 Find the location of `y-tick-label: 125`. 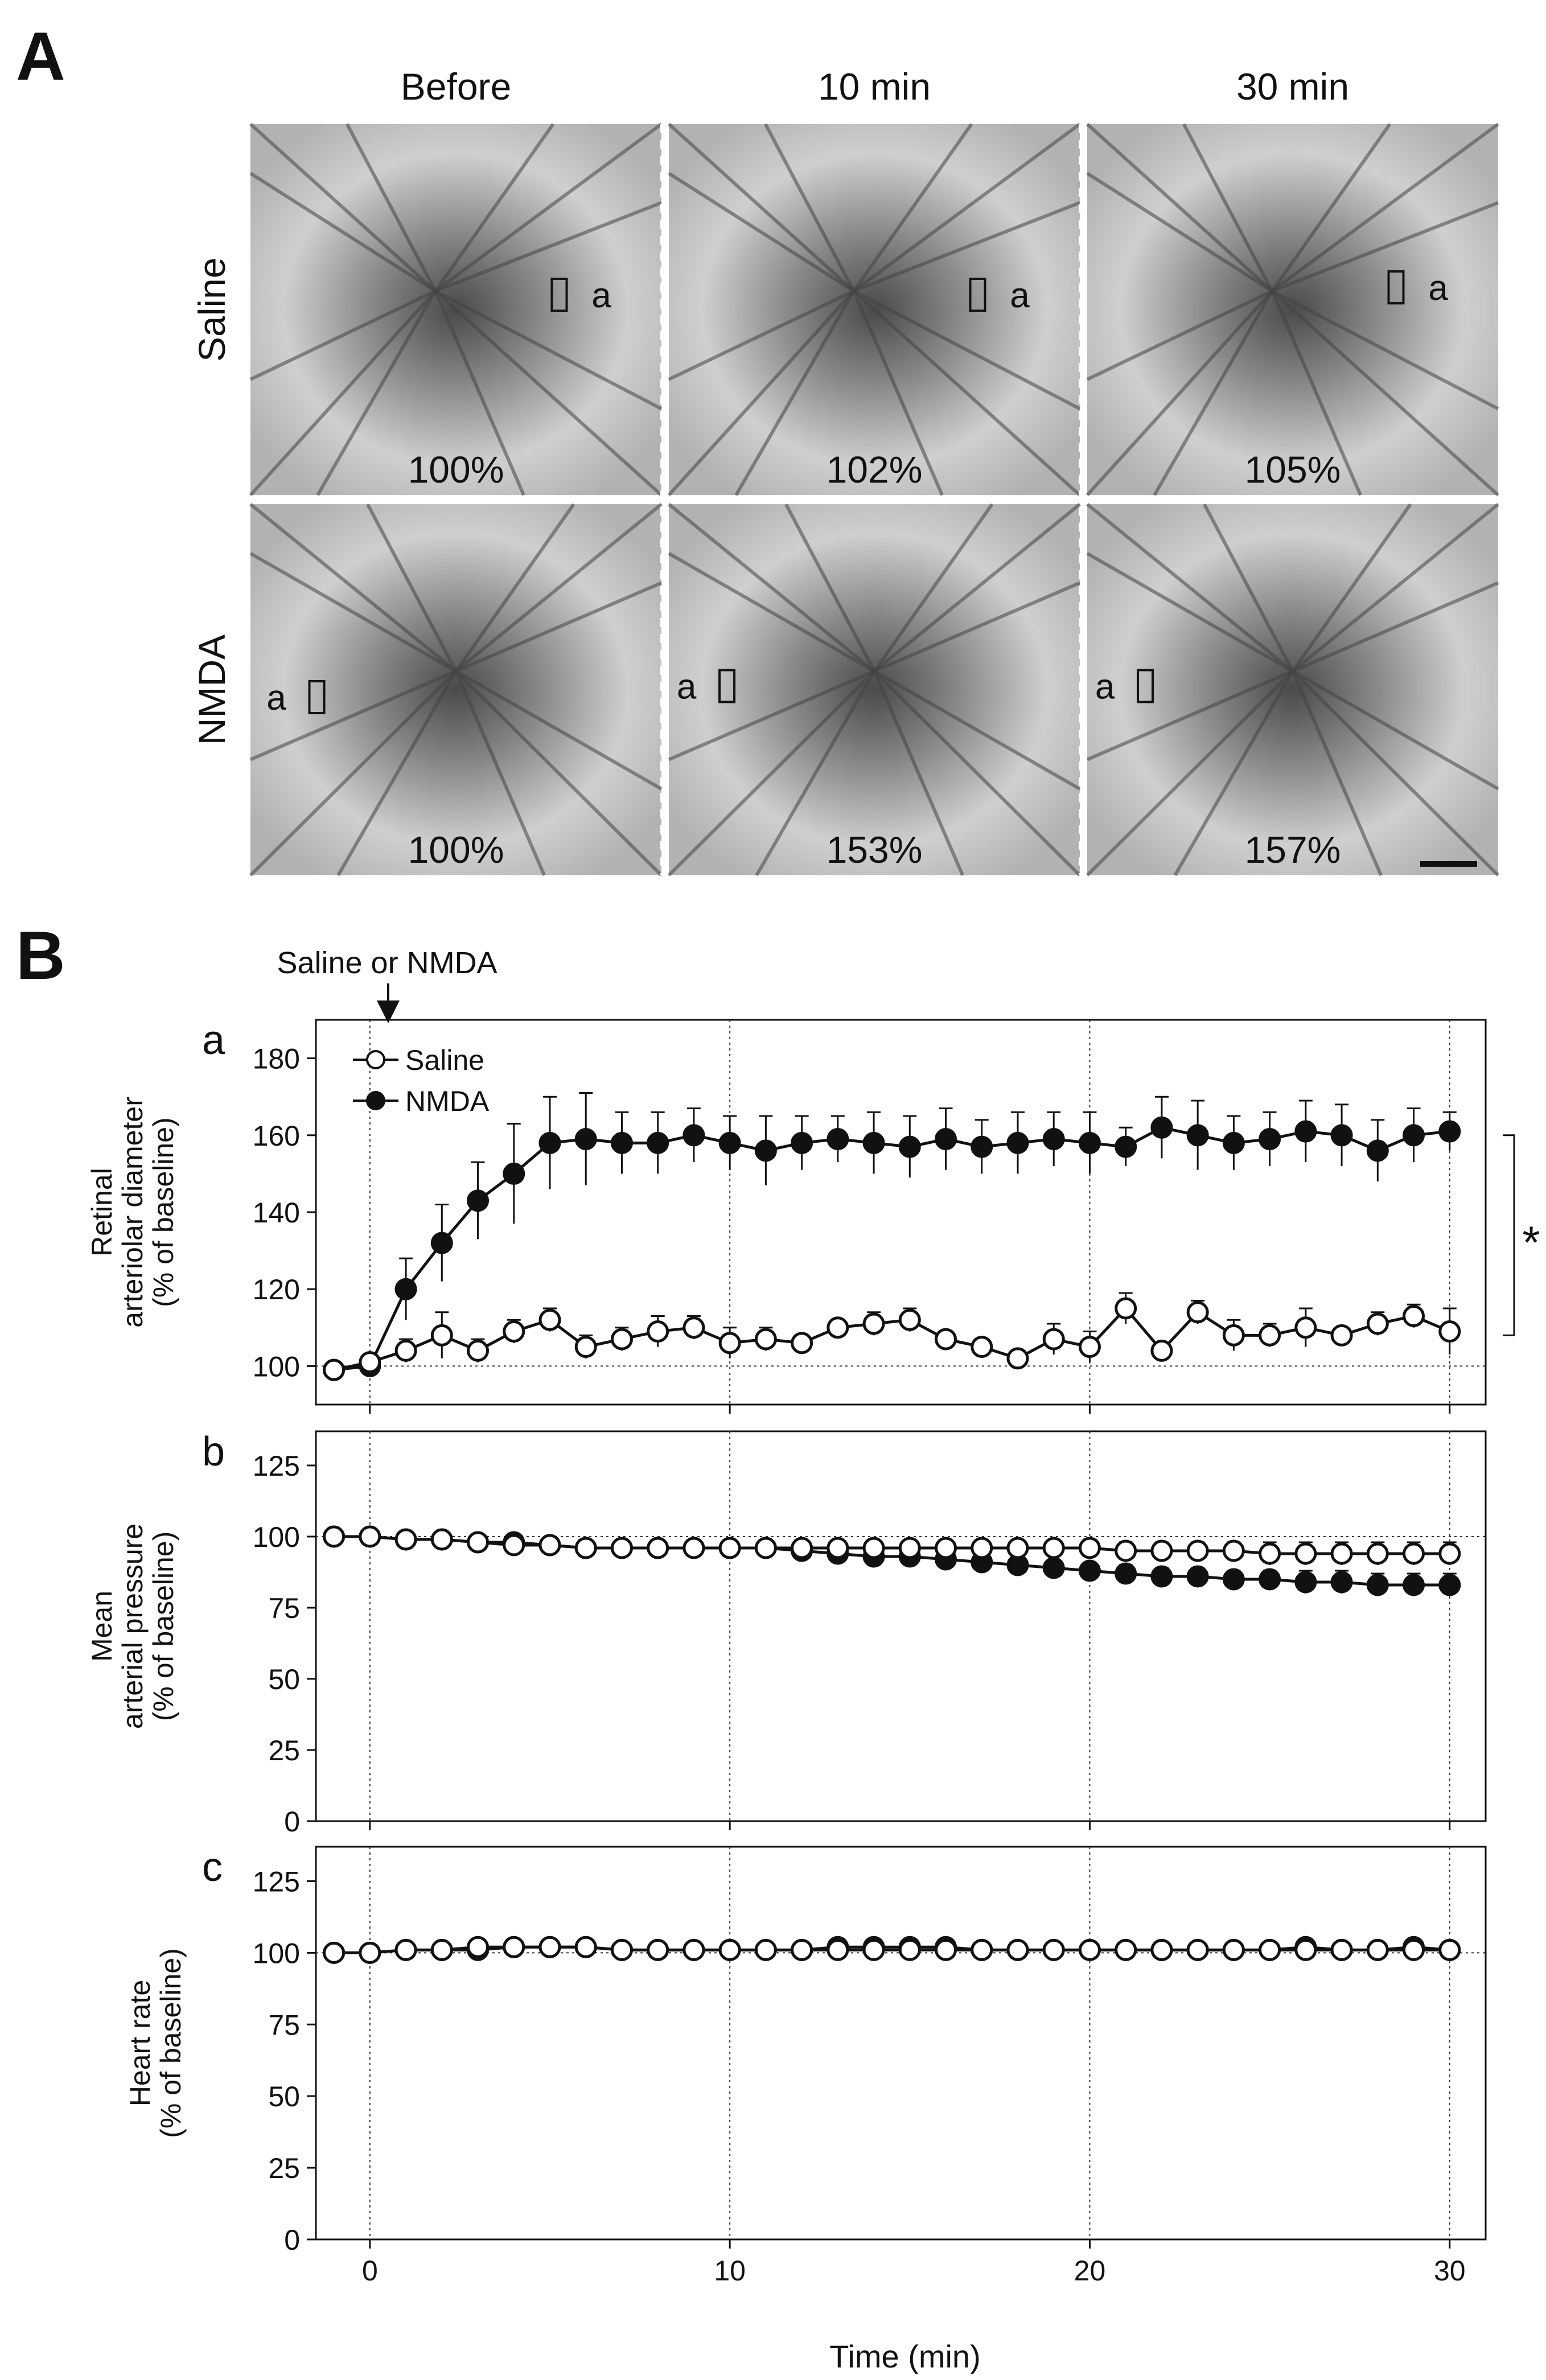

y-tick-label: 125 is located at coordinates (276, 1881).